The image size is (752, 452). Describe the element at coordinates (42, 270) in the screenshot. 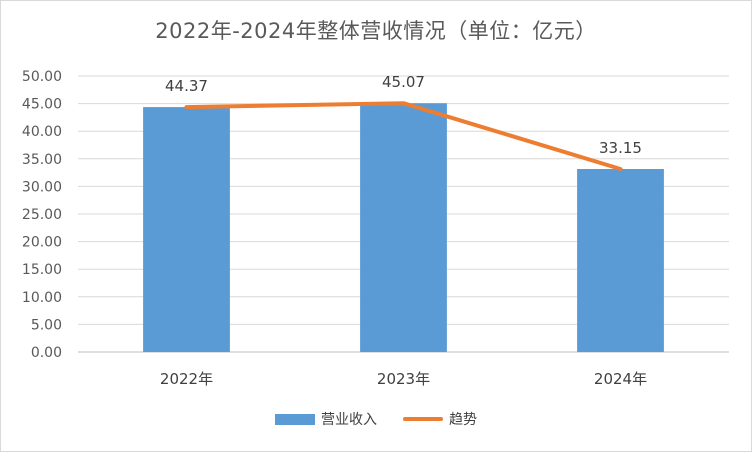

I see `y-tick-label: 15.00` at that location.